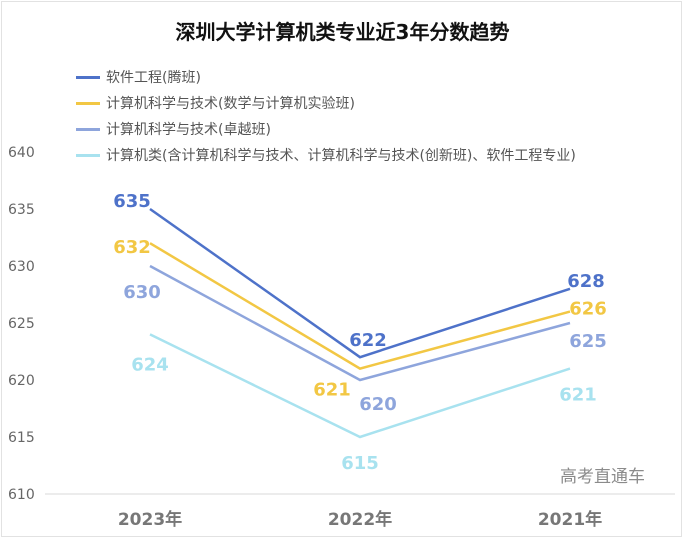  I want to click on legend-item: 软件工程(腾班), so click(326, 77).